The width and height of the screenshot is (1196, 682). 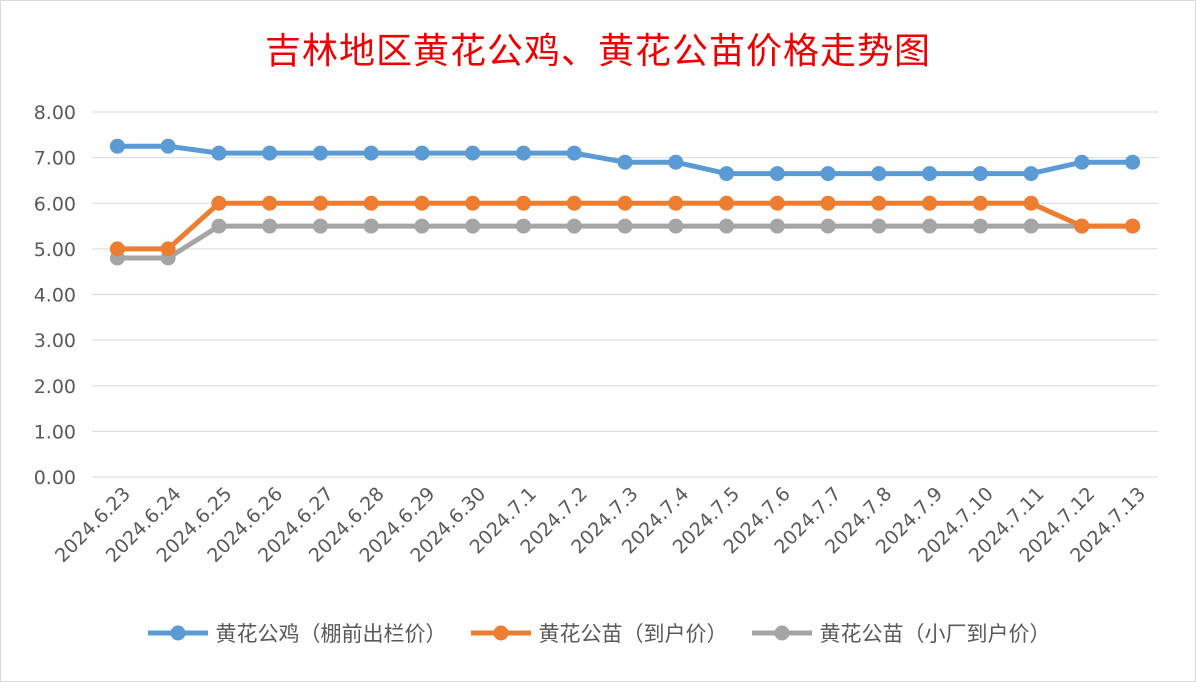 What do you see at coordinates (55, 250) in the screenshot?
I see `y-tick-label: 5.00` at bounding box center [55, 250].